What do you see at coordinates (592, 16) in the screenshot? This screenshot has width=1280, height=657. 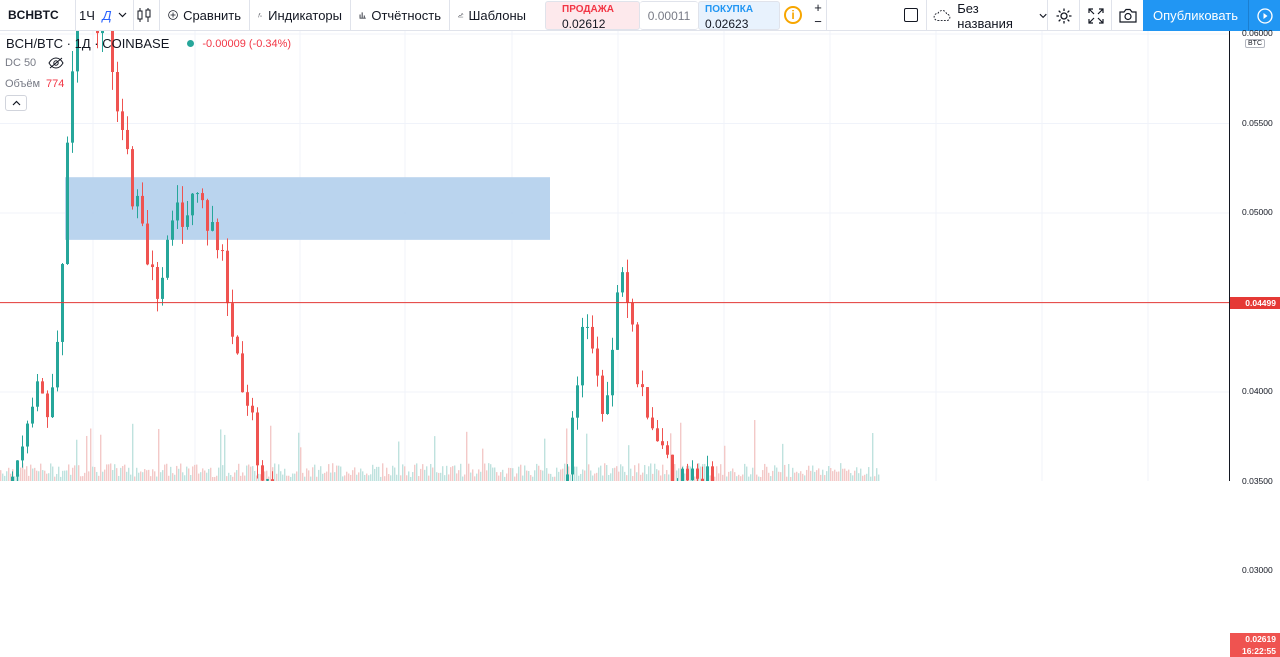 I see `sell-button: ПРОДАЖА 0.02612` at bounding box center [592, 16].